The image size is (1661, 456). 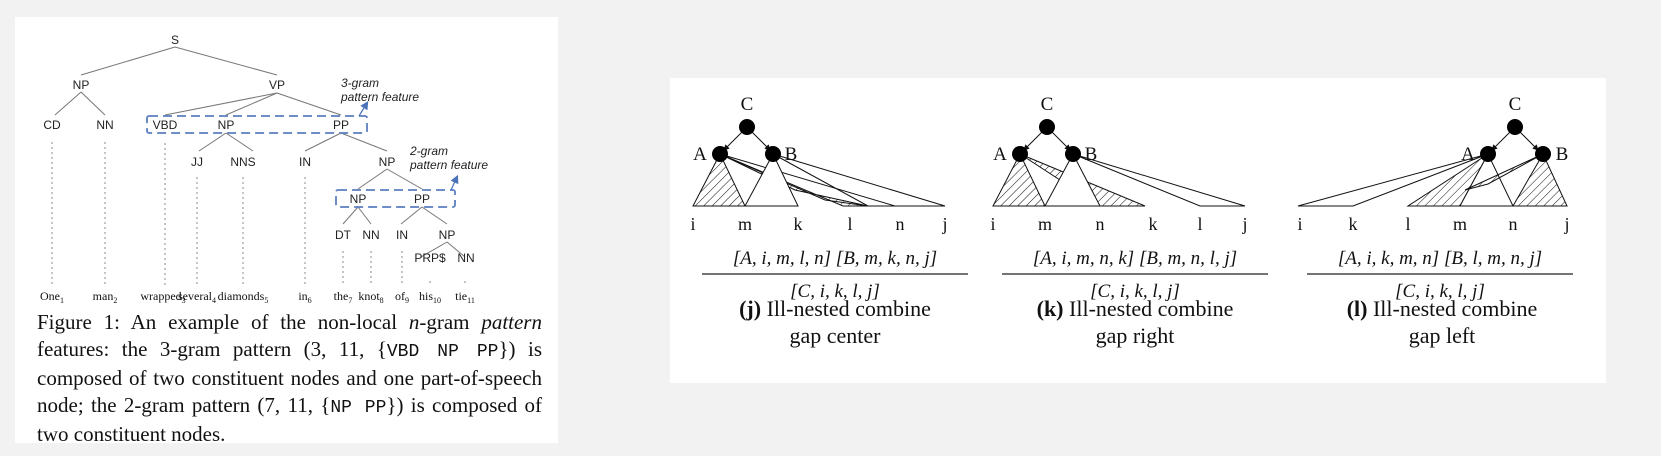 I want to click on word-5: diamonds5, so click(x=243, y=297).